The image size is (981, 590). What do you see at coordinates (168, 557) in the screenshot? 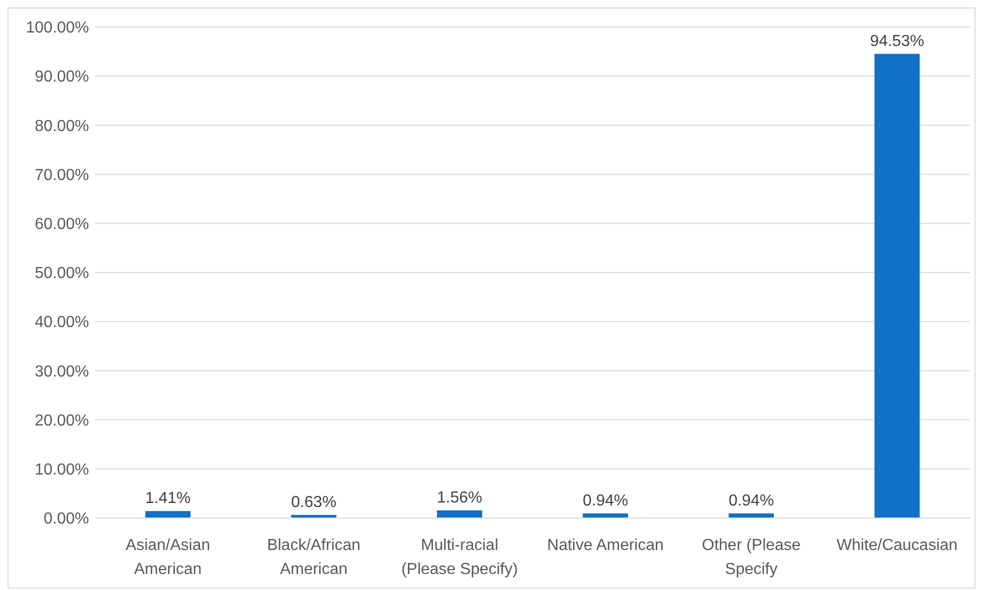
I see `x-tick-label: Asian/Asian American` at bounding box center [168, 557].